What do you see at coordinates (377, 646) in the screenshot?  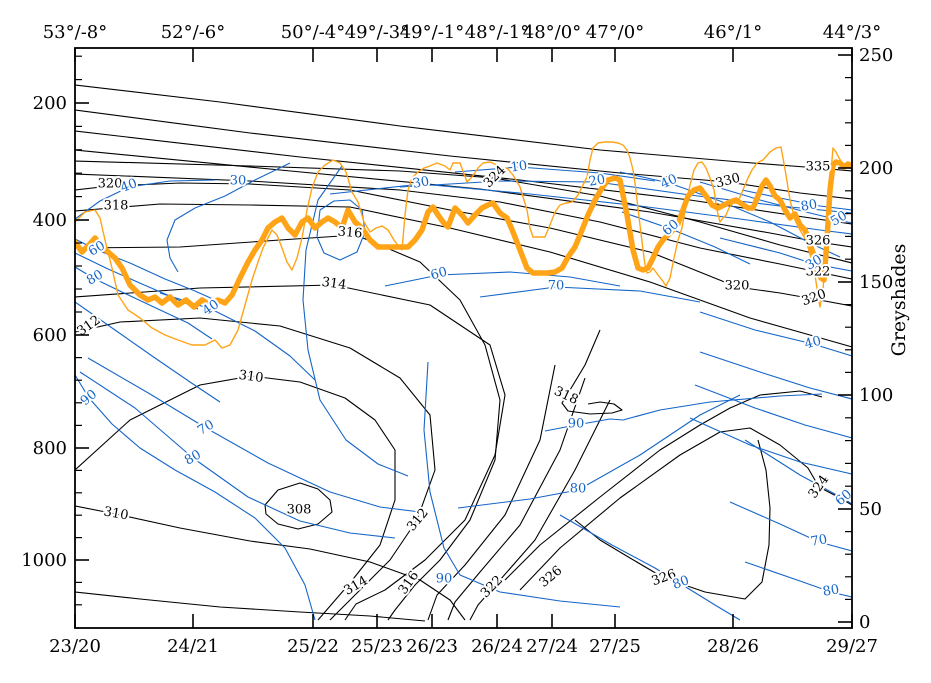 I see `bottom-axis-tick-label: 25/23` at bounding box center [377, 646].